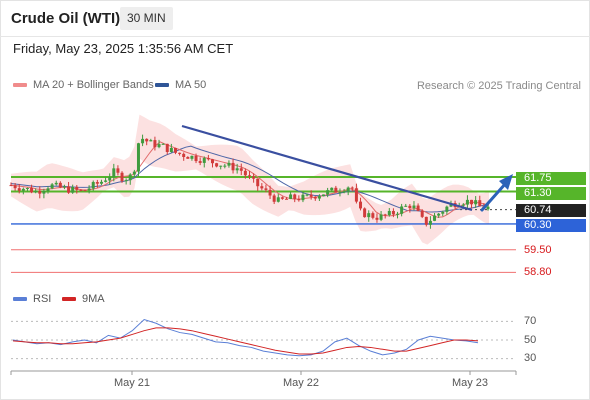 The height and width of the screenshot is (400, 590). Describe the element at coordinates (530, 321) in the screenshot. I see `rsi-tick-70: 70` at that location.